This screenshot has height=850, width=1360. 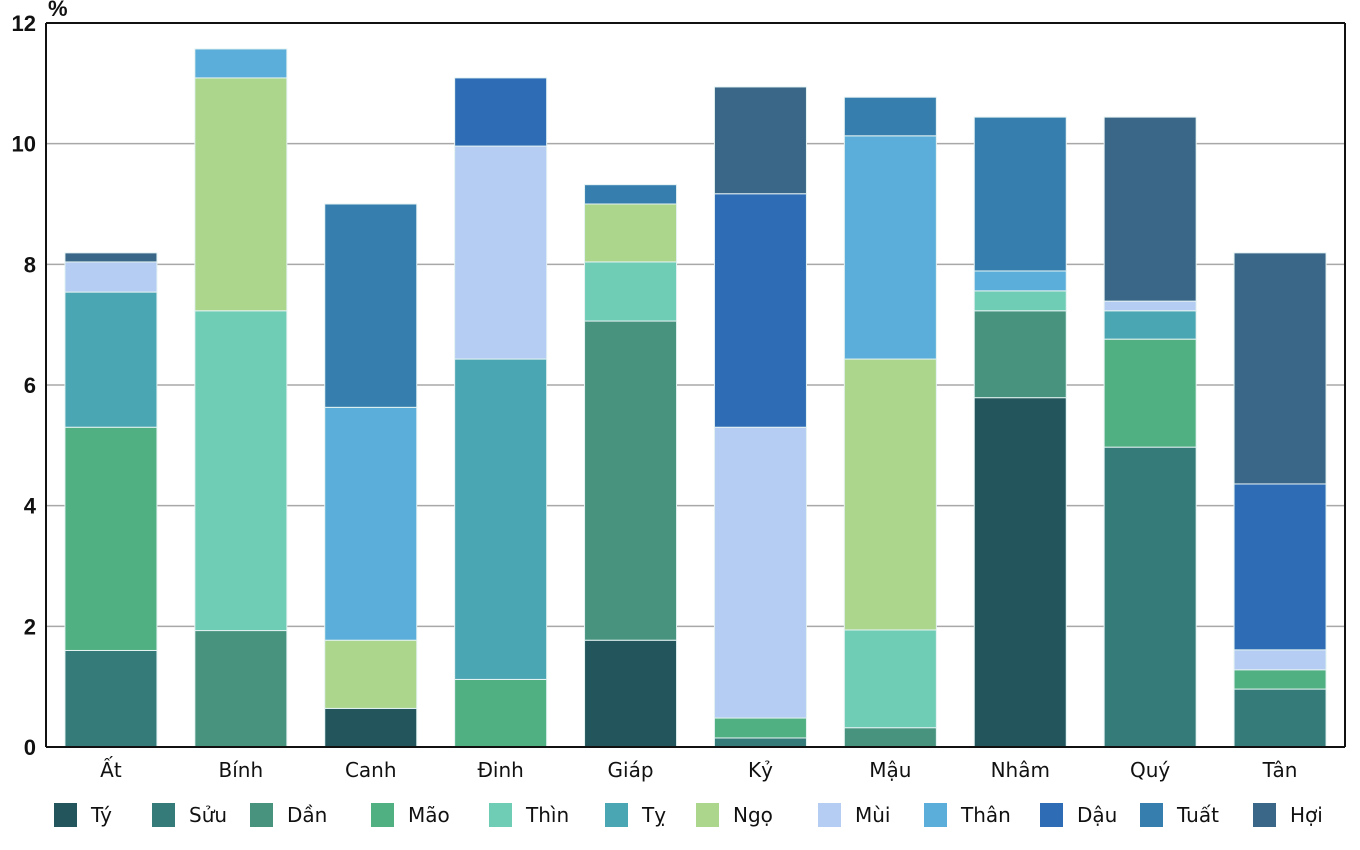 What do you see at coordinates (500, 770) in the screenshot?
I see `x-tick-label: Đinh` at bounding box center [500, 770].